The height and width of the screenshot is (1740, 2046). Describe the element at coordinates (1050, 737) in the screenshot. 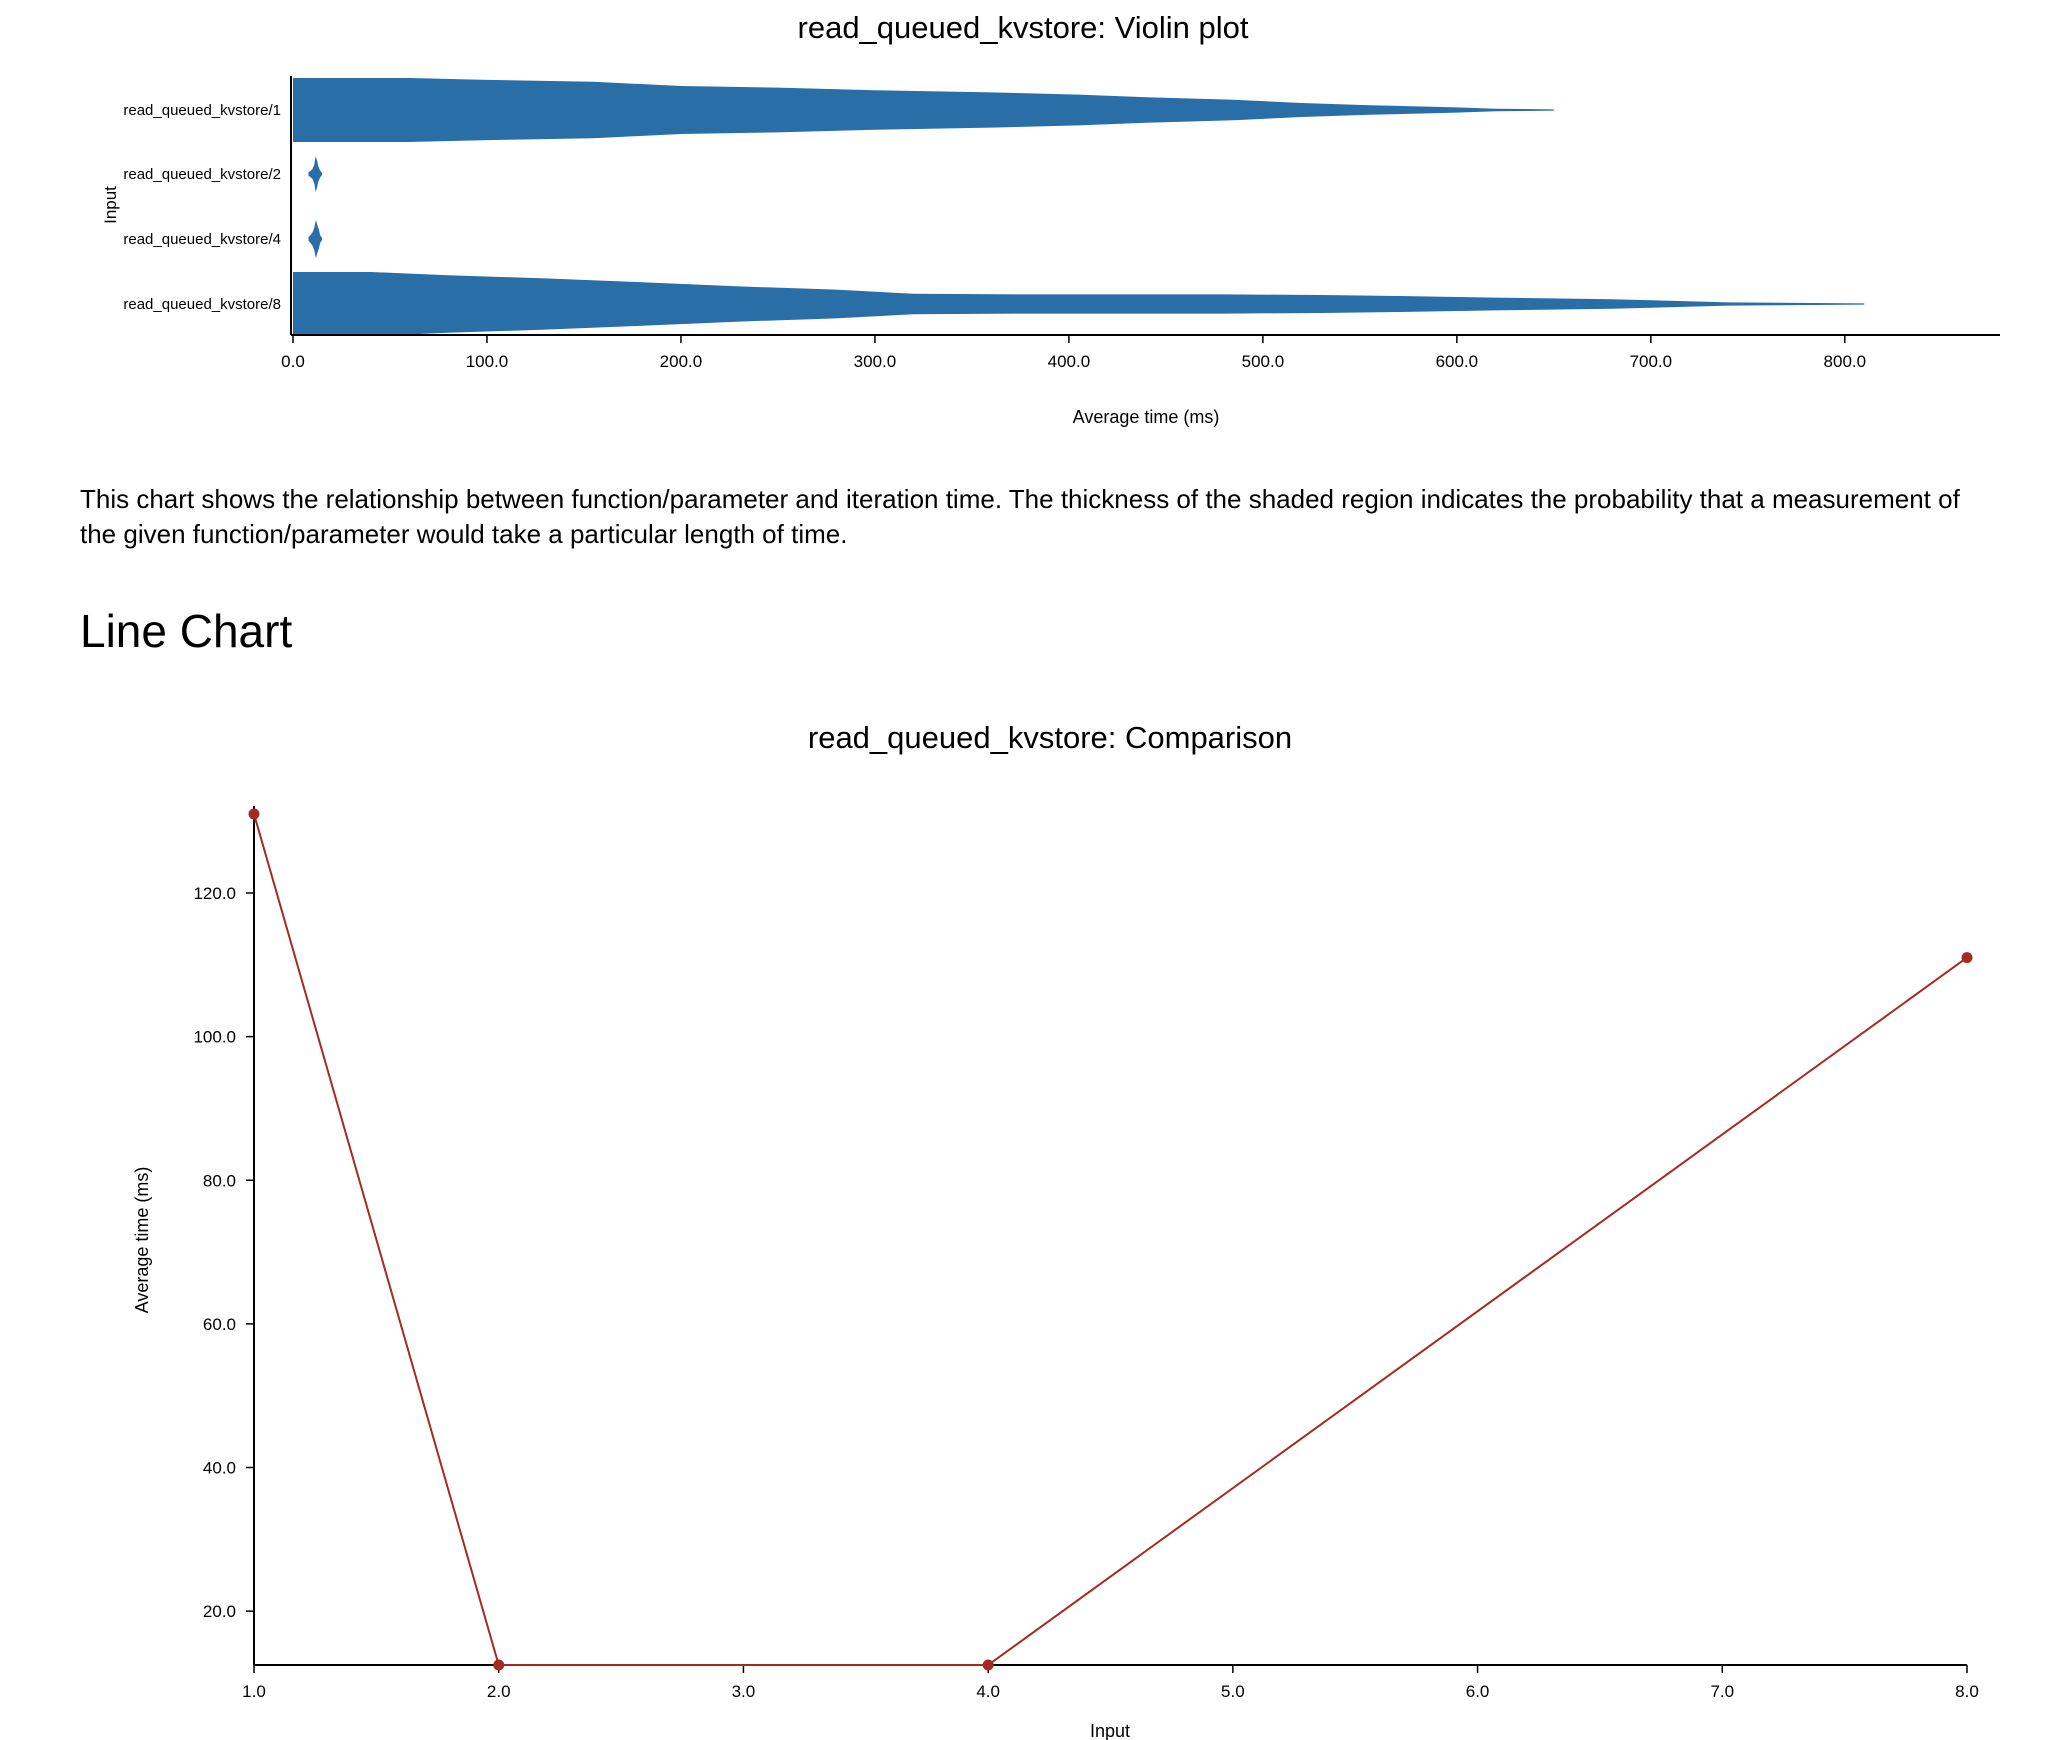

I see `line-title: read_queued_kvstore: Comparison` at that location.